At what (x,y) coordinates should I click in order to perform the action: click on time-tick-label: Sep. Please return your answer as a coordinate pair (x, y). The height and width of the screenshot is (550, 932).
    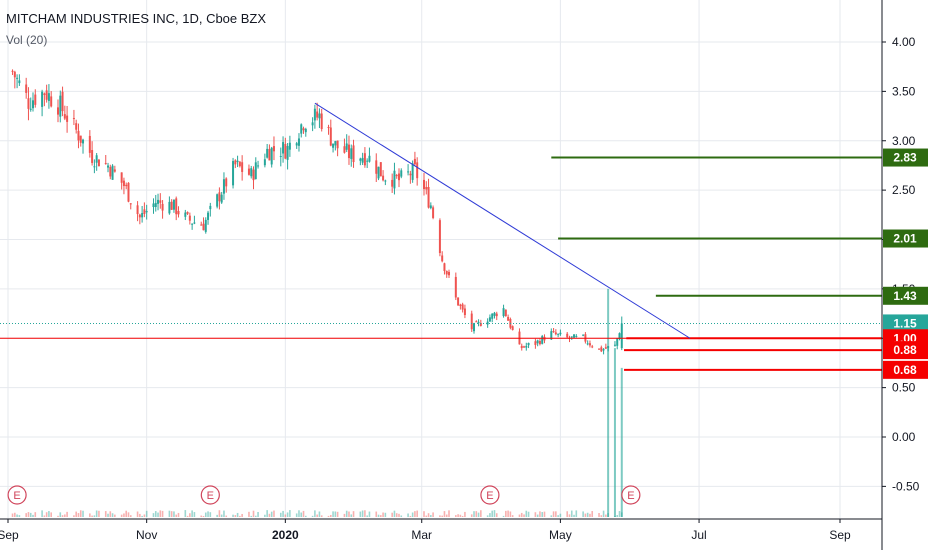
    Looking at the image, I should click on (840, 535).